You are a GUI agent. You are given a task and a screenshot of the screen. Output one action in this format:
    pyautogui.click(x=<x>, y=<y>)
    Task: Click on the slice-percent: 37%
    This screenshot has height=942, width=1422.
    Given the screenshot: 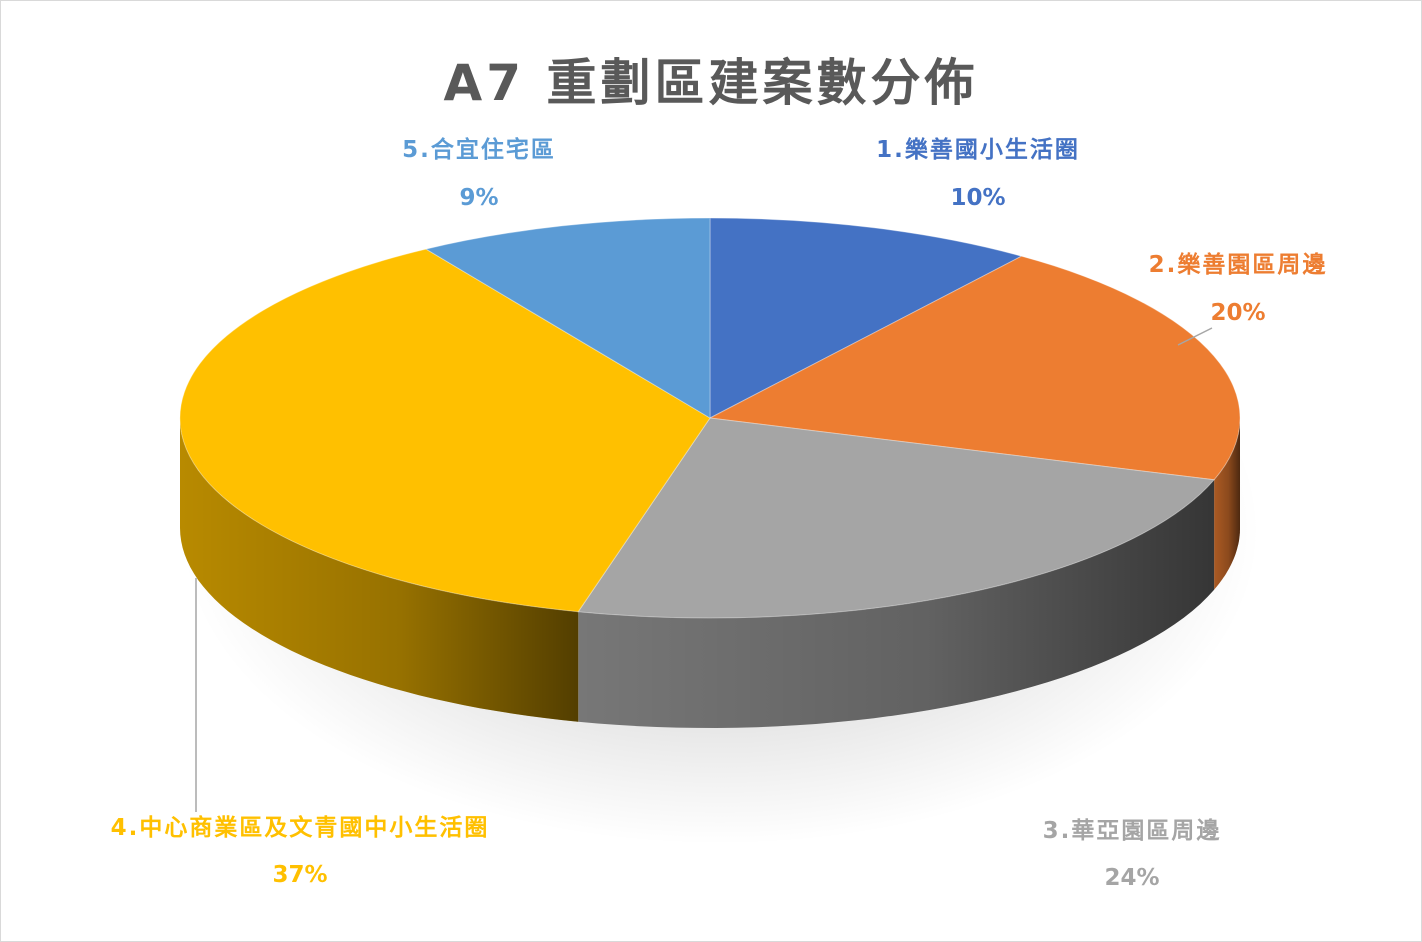 What is the action you would take?
    pyautogui.click(x=299, y=875)
    